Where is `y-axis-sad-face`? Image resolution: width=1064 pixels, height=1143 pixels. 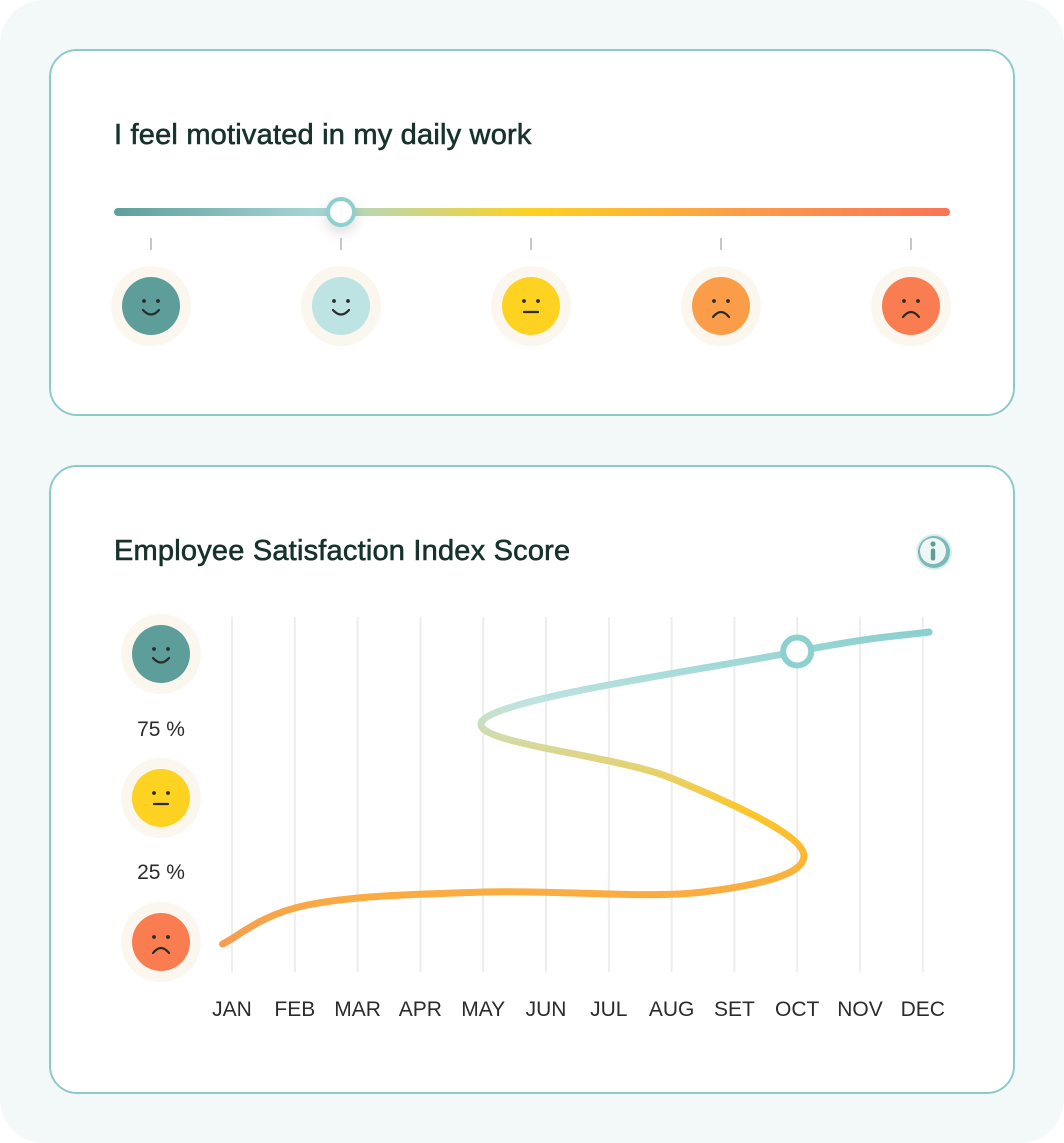
y-axis-sad-face is located at coordinates (161, 942).